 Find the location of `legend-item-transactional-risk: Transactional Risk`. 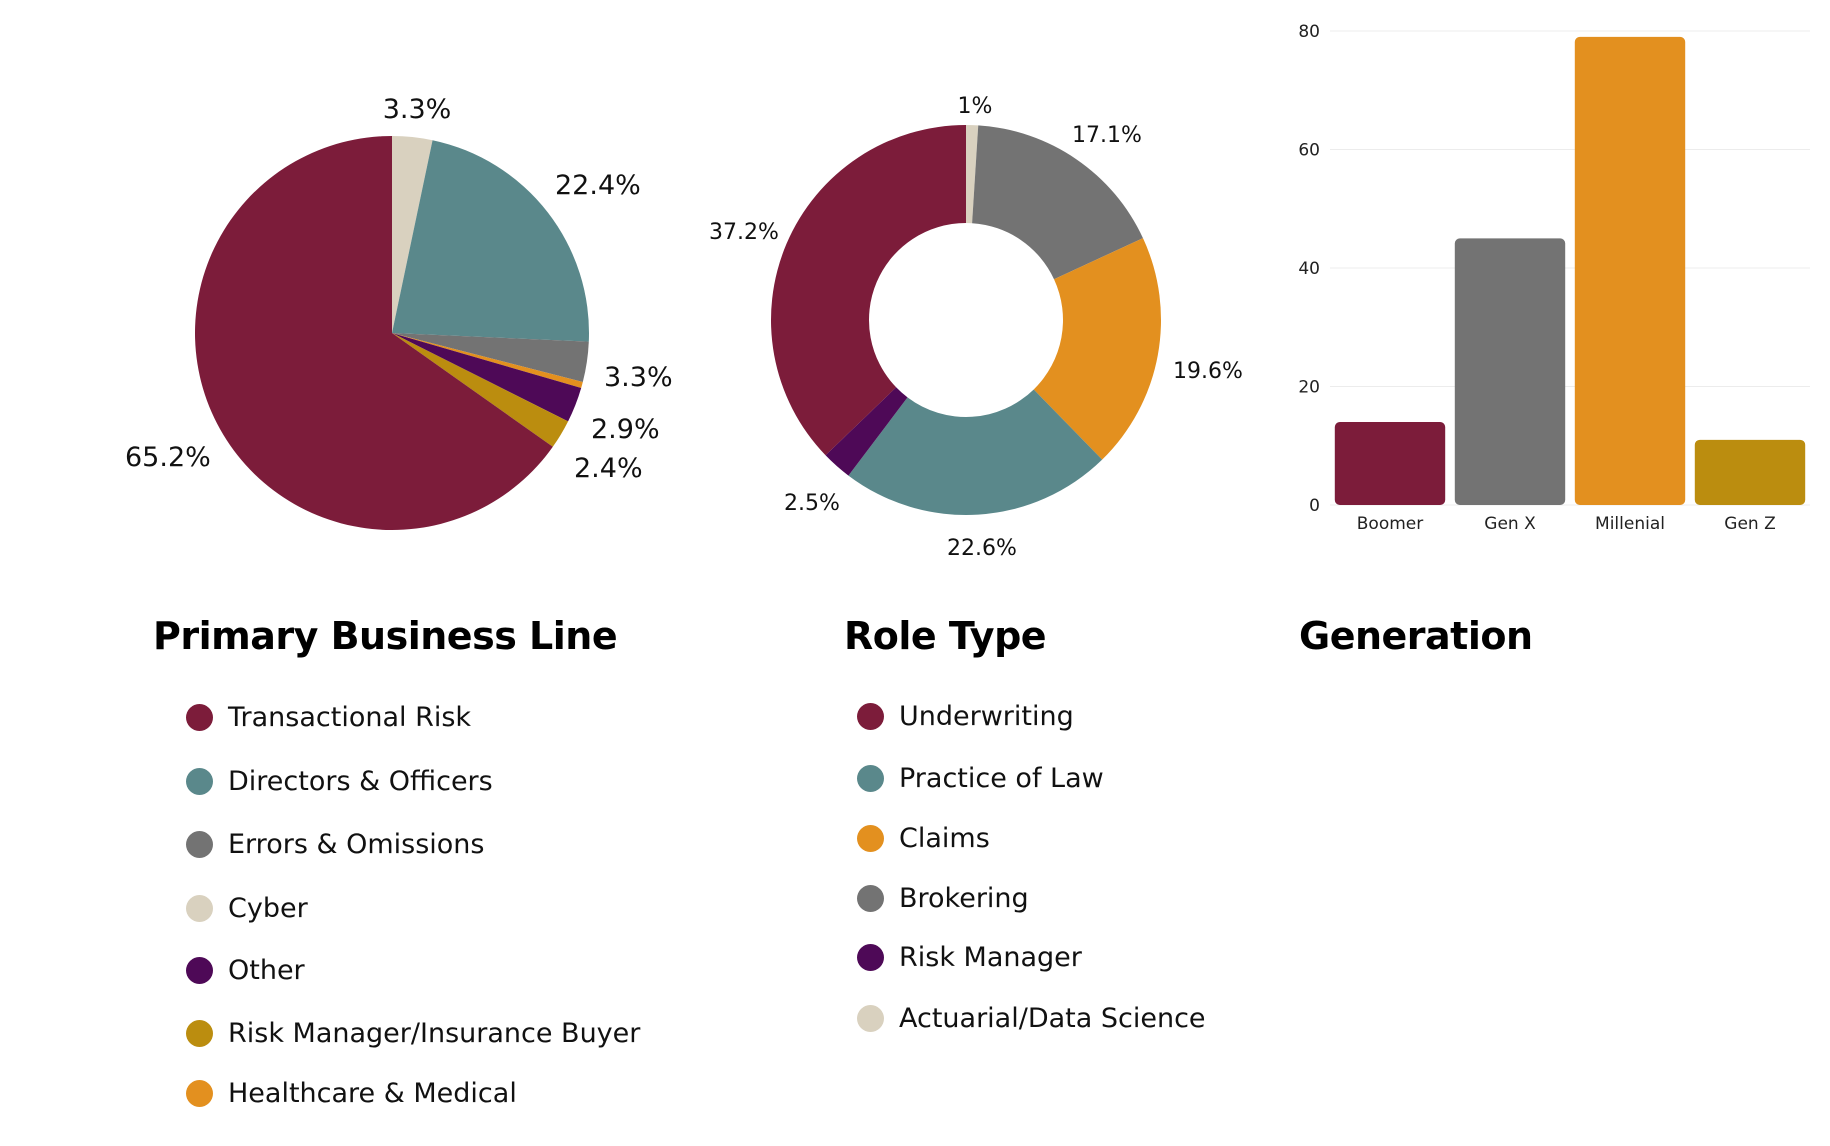

legend-item-transactional-risk: Transactional Risk is located at coordinates (328, 717).